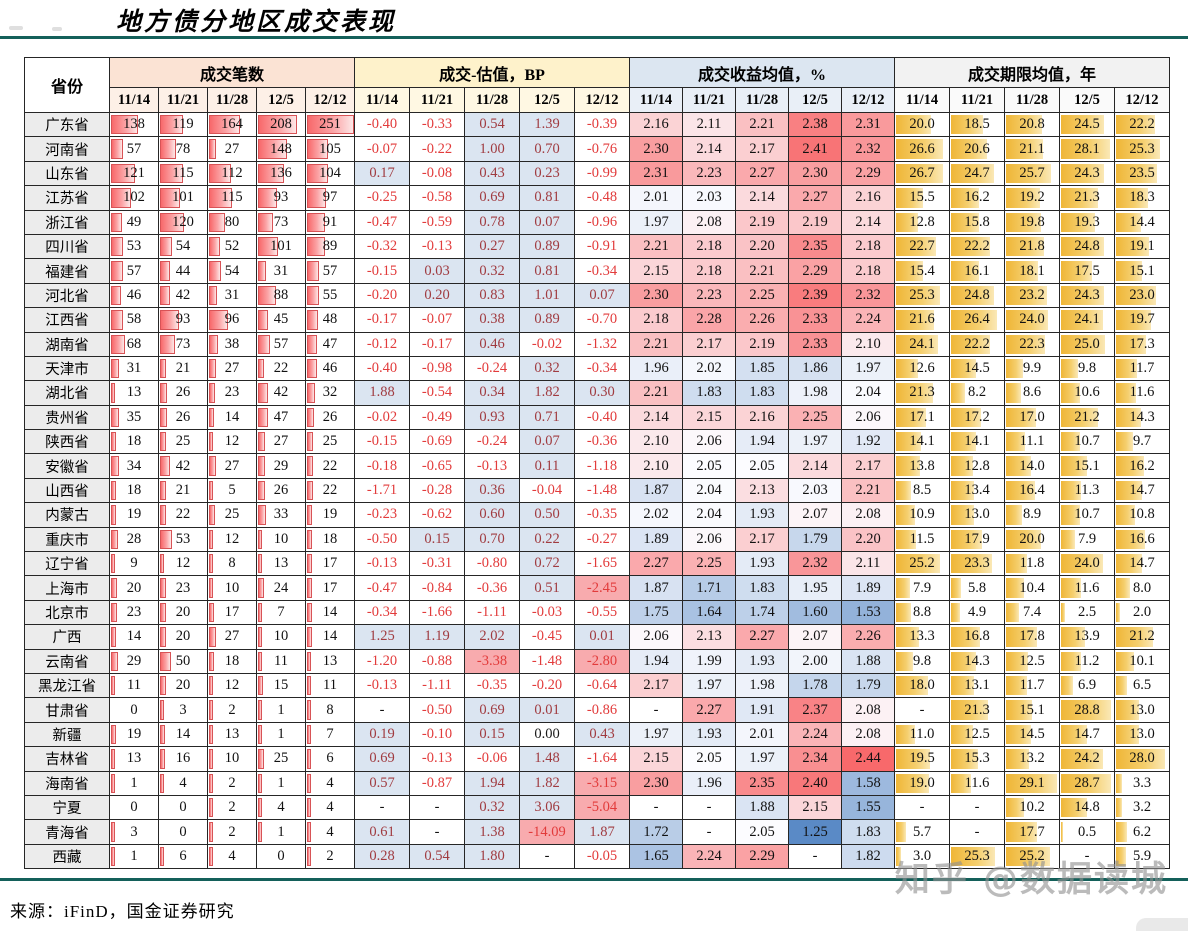 Image resolution: width=1188 pixels, height=931 pixels. I want to click on term-cell: 14.3, so click(977, 661).